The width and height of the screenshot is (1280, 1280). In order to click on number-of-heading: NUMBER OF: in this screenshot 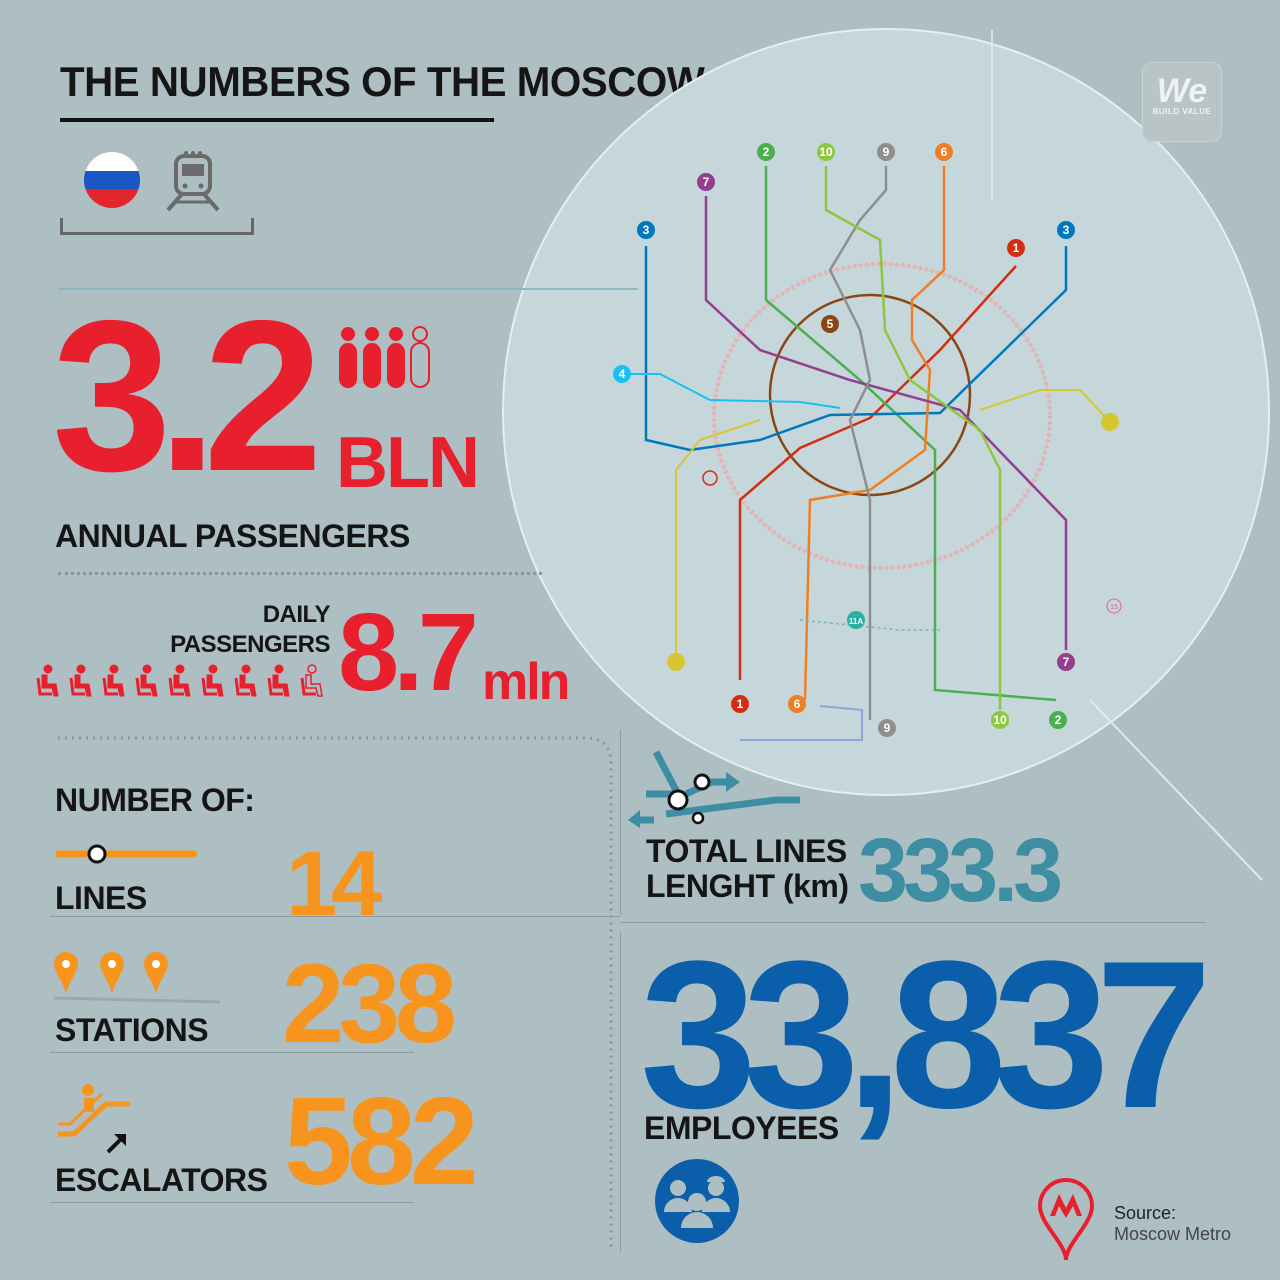, I will do `click(155, 800)`.